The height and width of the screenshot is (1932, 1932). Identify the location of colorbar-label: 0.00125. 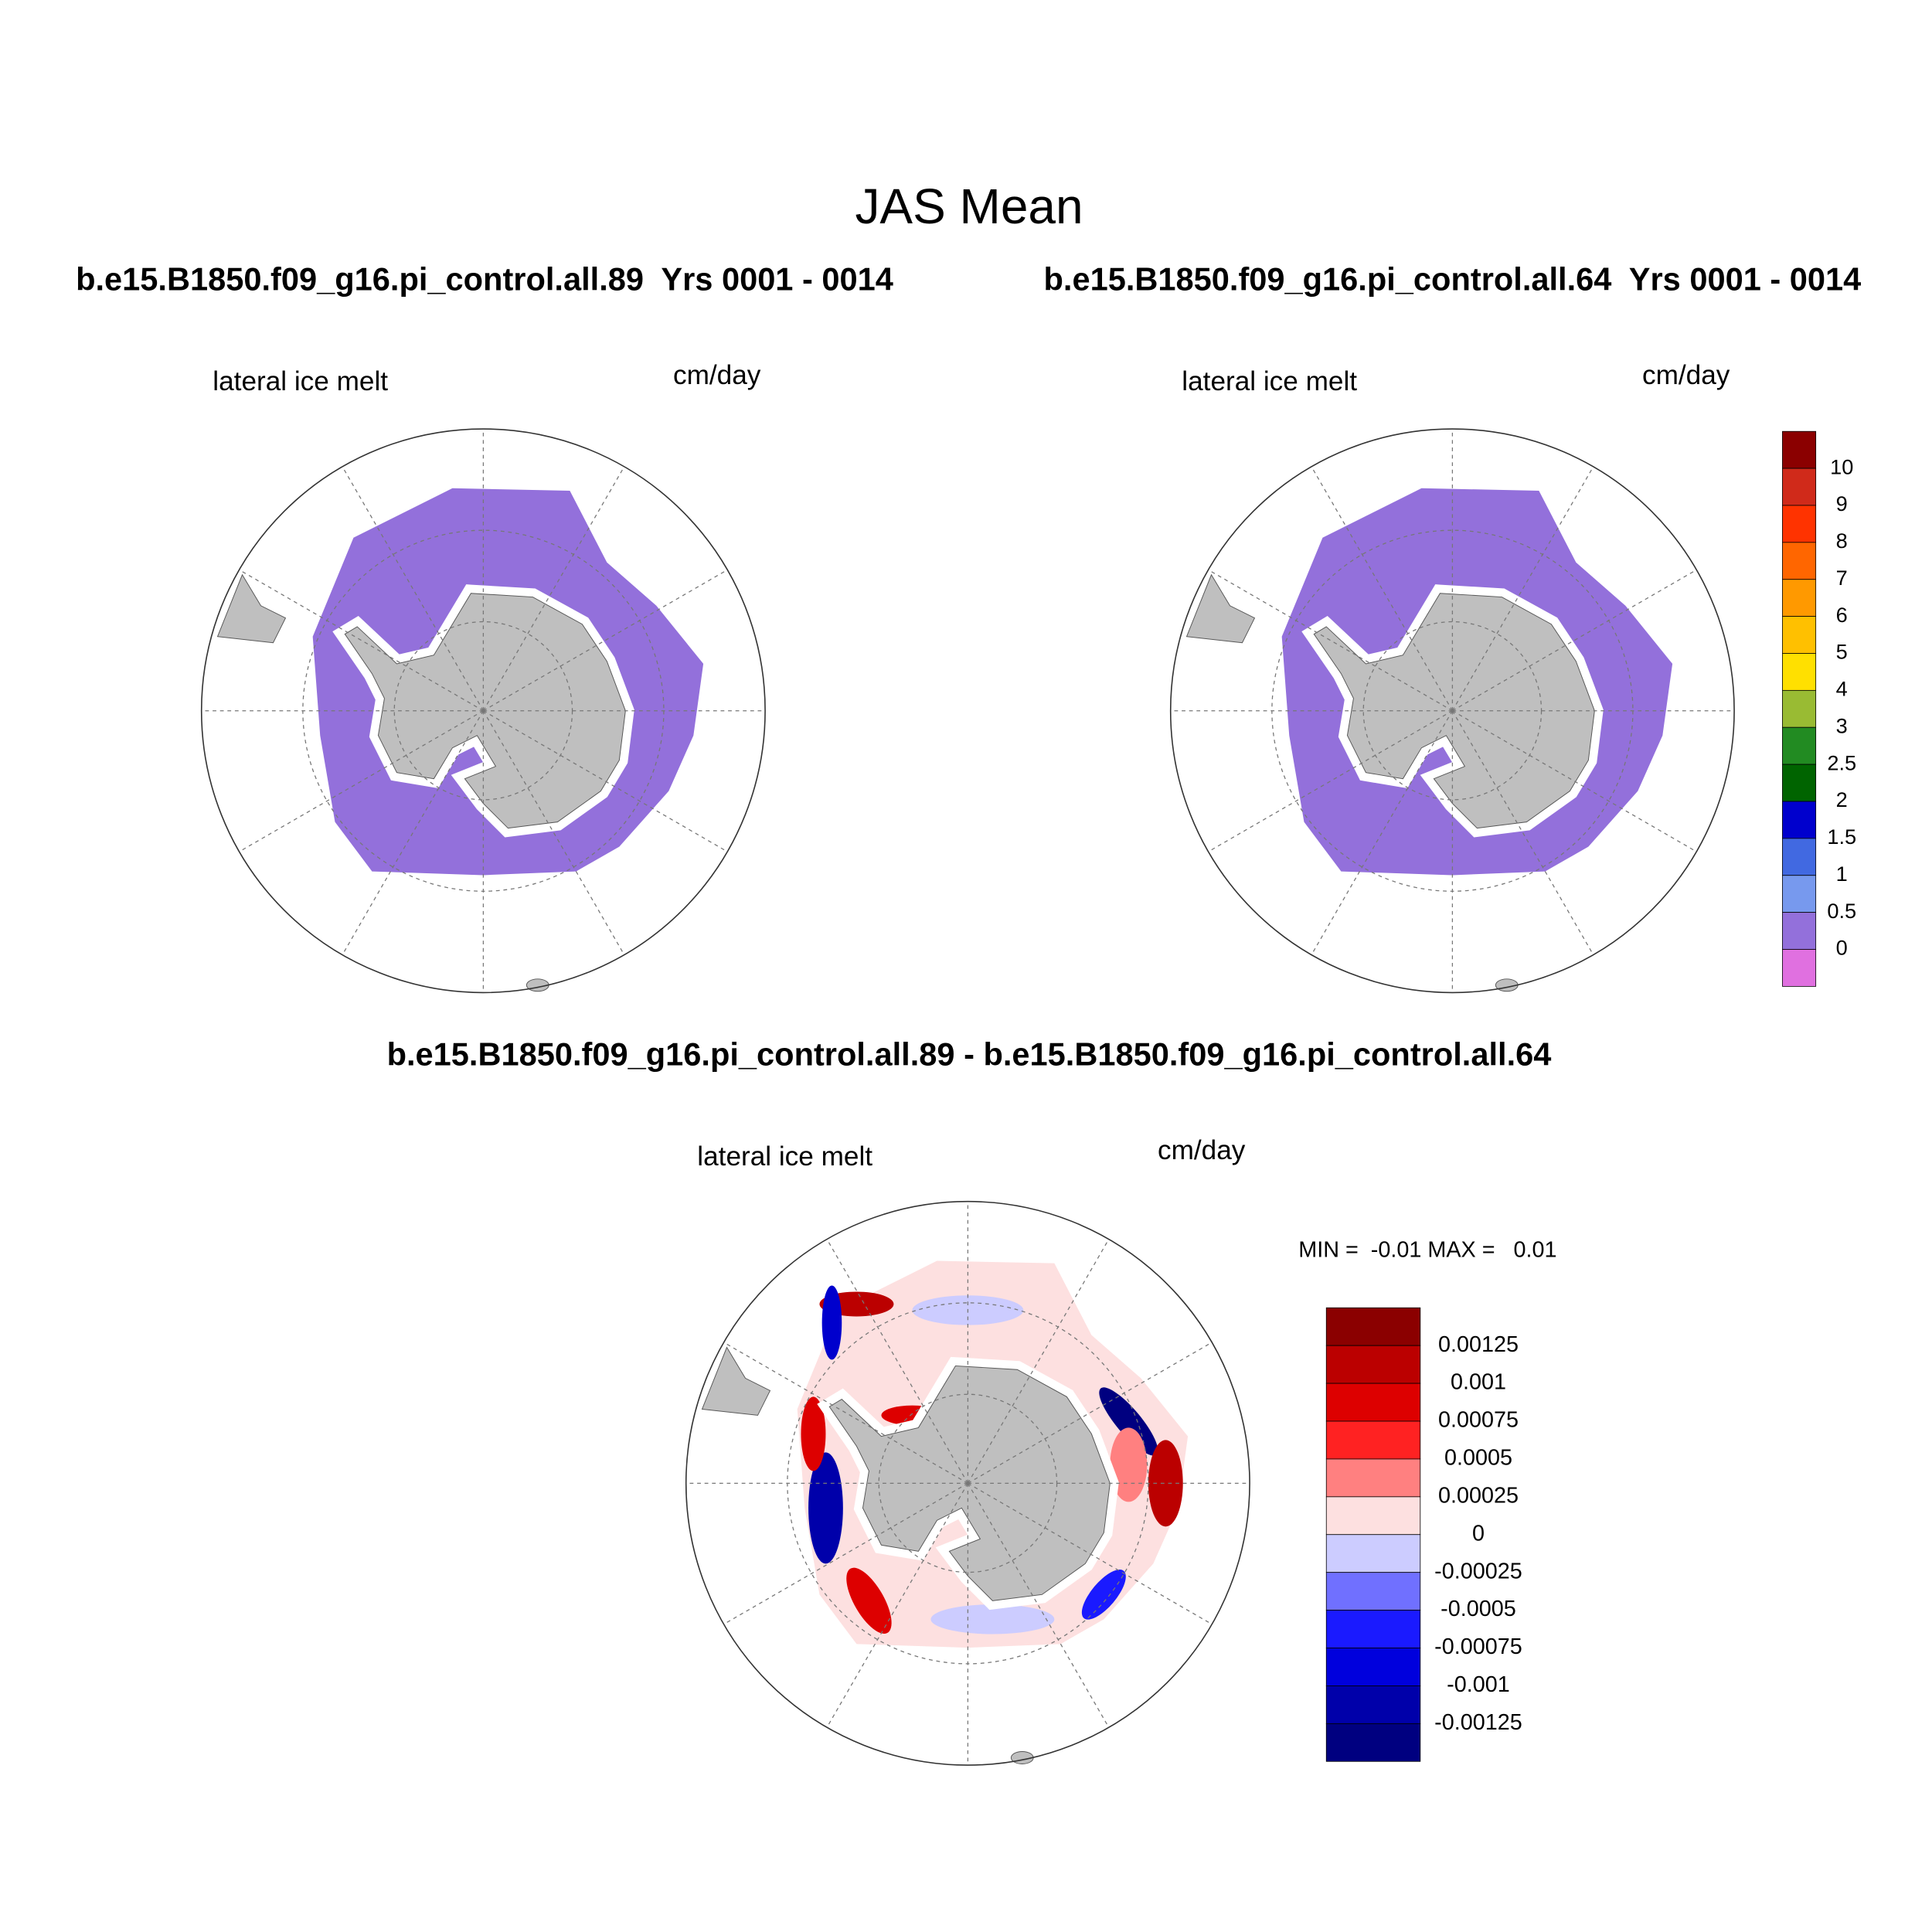
(1478, 1345).